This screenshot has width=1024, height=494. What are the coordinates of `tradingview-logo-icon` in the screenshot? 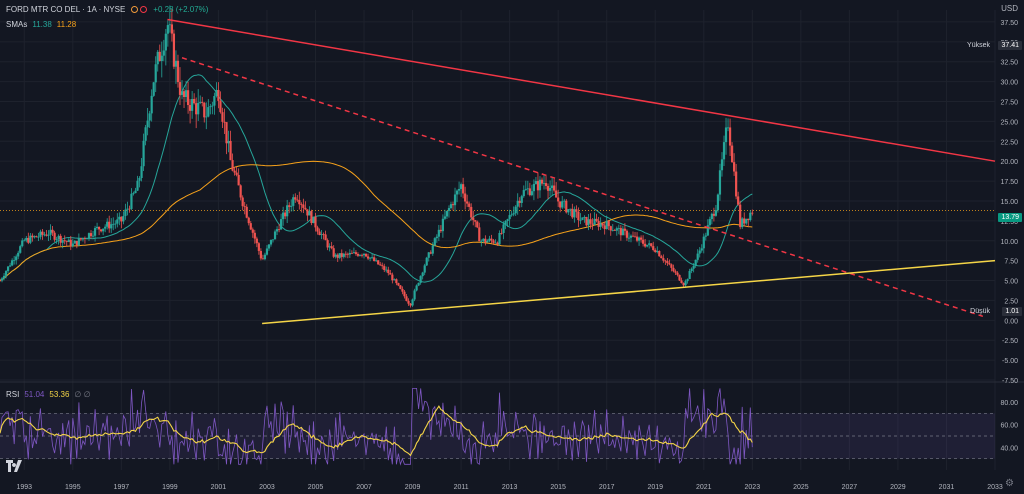 It's located at (15, 467).